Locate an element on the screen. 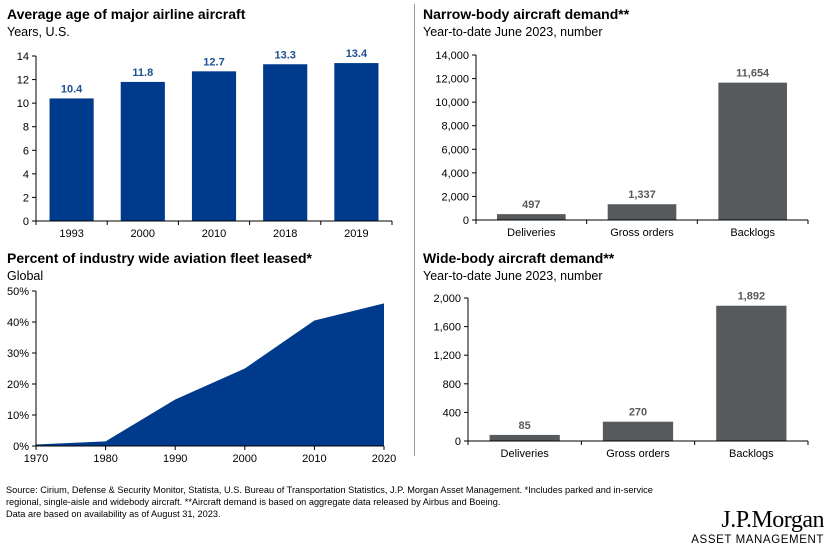 The width and height of the screenshot is (831, 557). avg-age-data-label: 11.8 is located at coordinates (142, 73).